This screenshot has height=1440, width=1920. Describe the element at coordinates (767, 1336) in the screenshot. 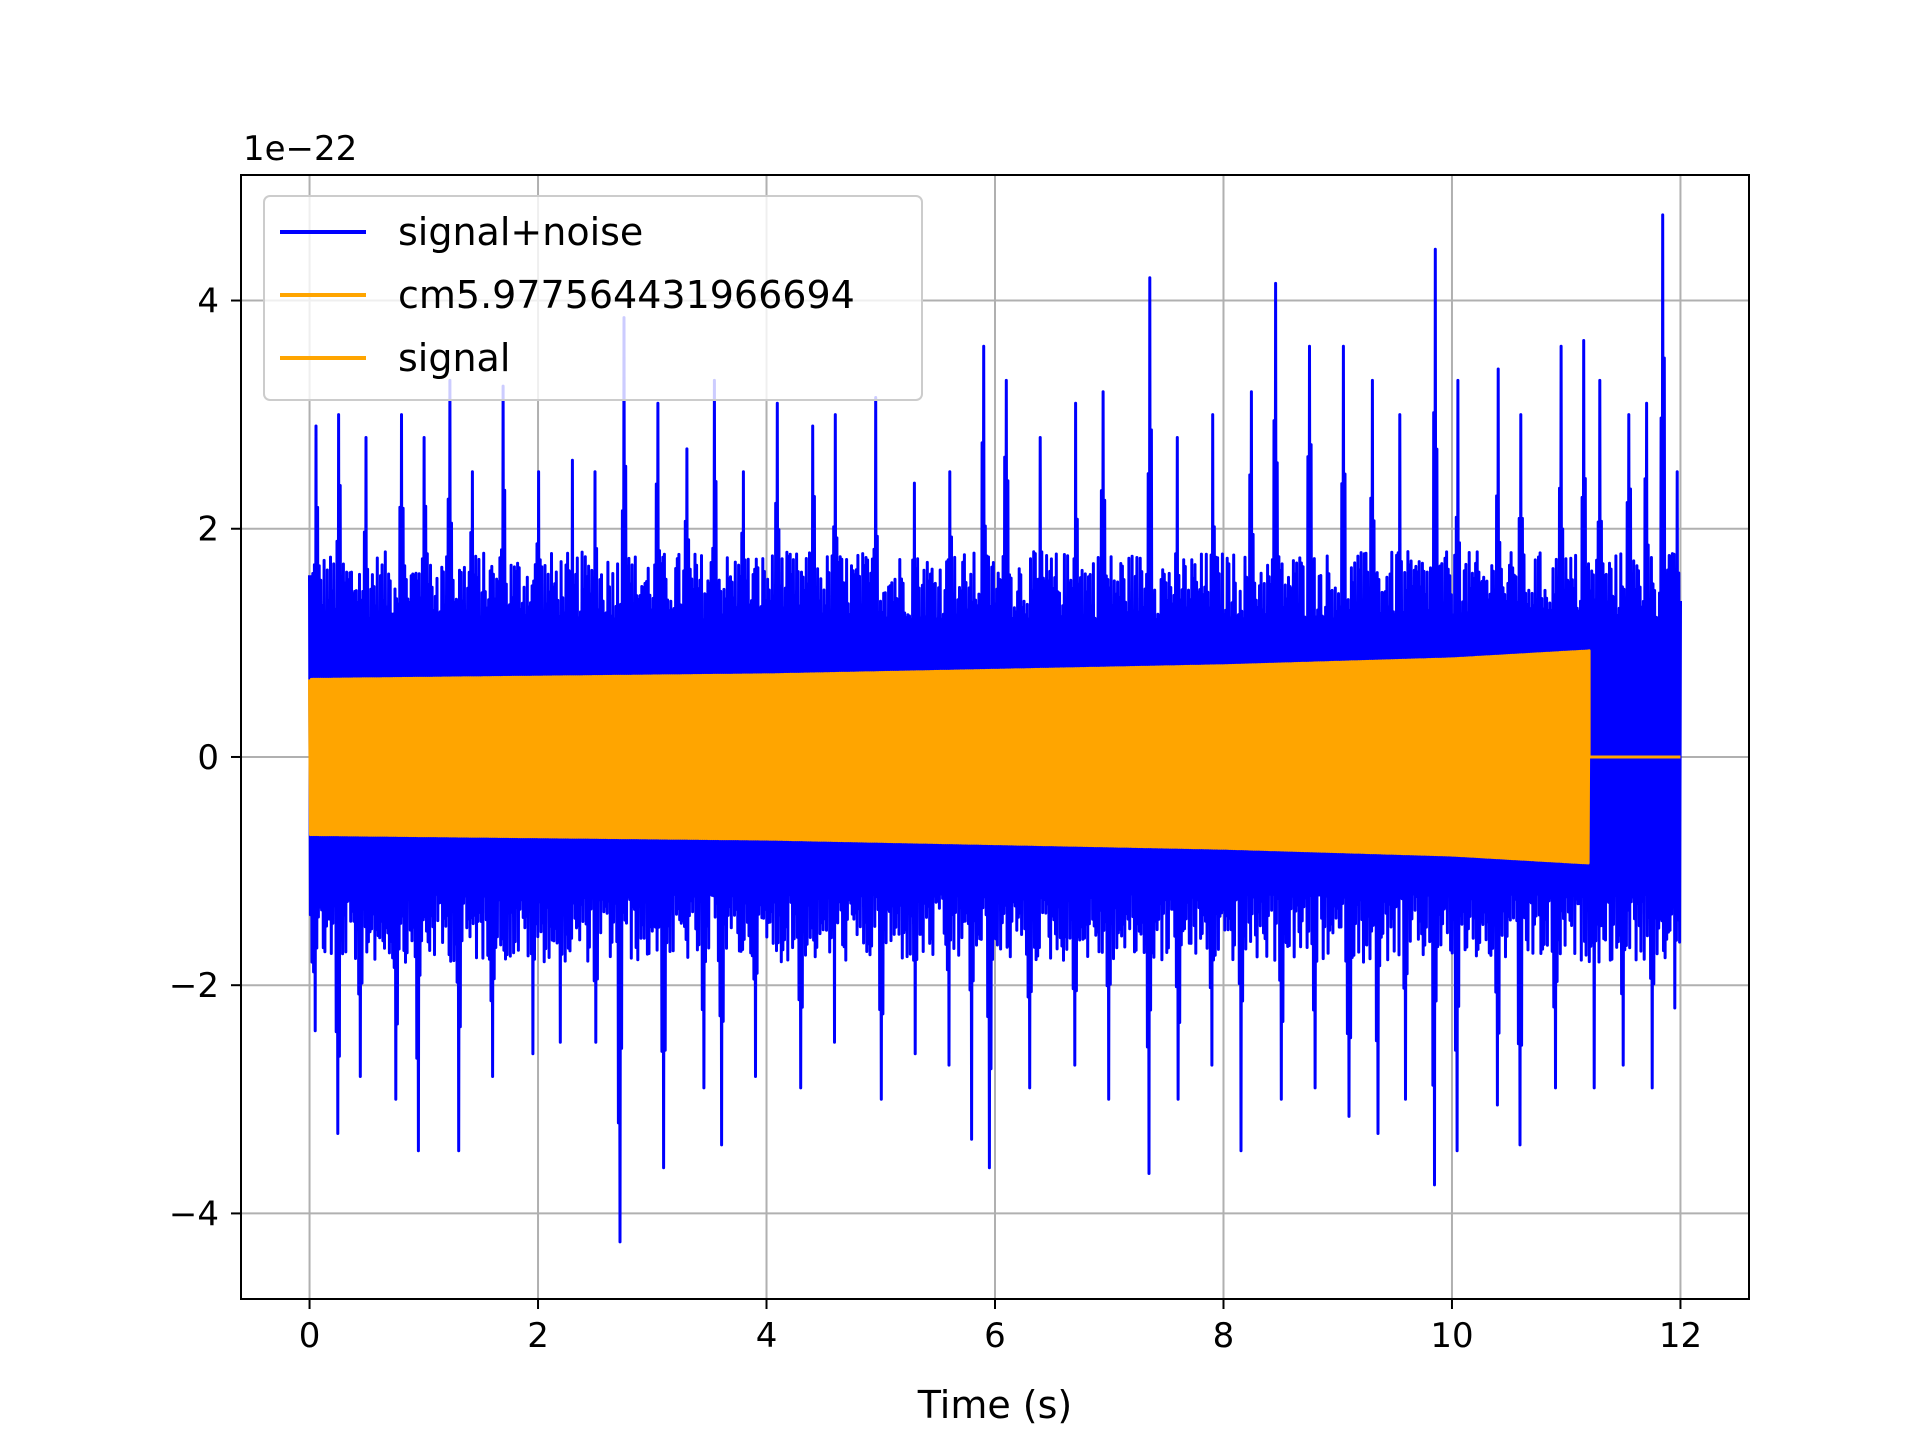

I see `x-tick-label: 4` at that location.